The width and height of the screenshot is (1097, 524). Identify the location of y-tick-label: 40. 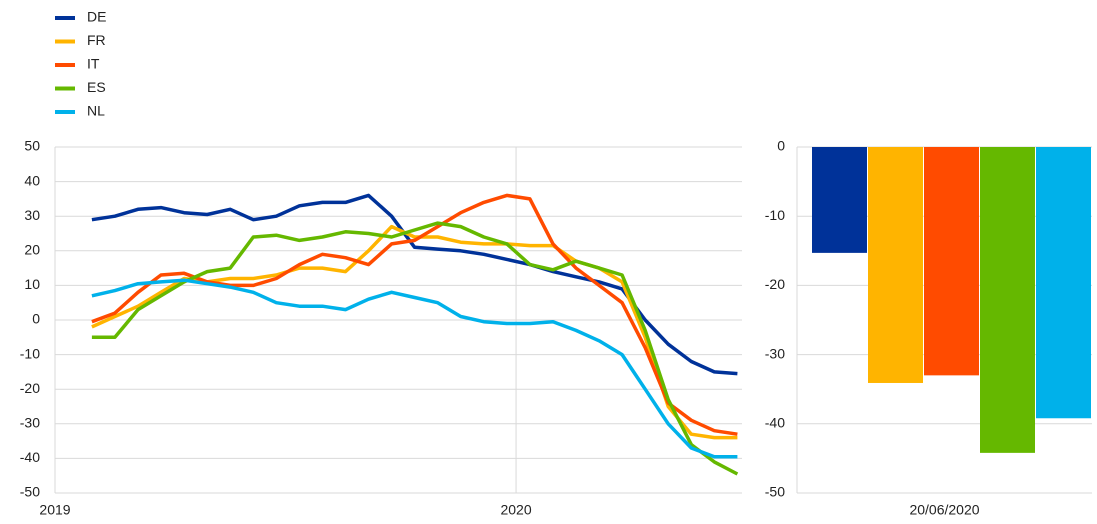
(32, 180).